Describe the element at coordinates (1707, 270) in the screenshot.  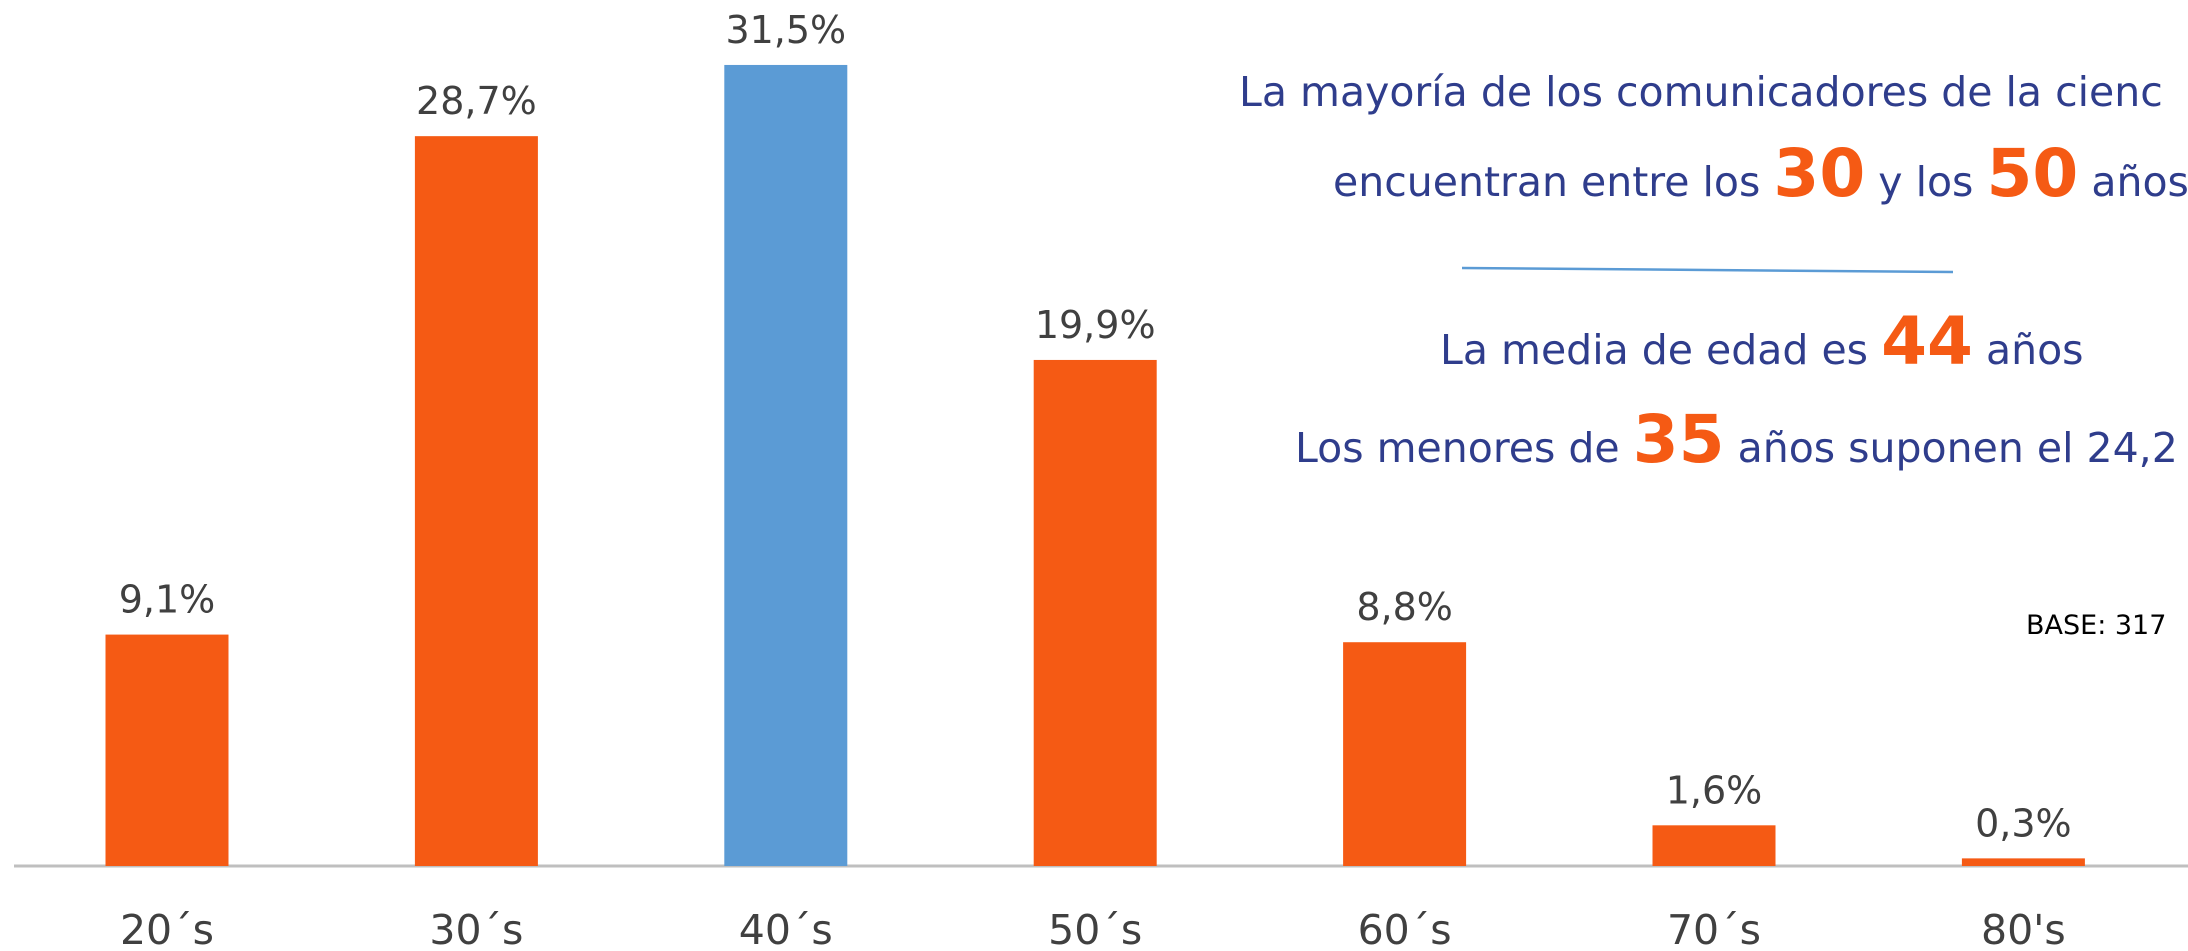
I see `separator` at that location.